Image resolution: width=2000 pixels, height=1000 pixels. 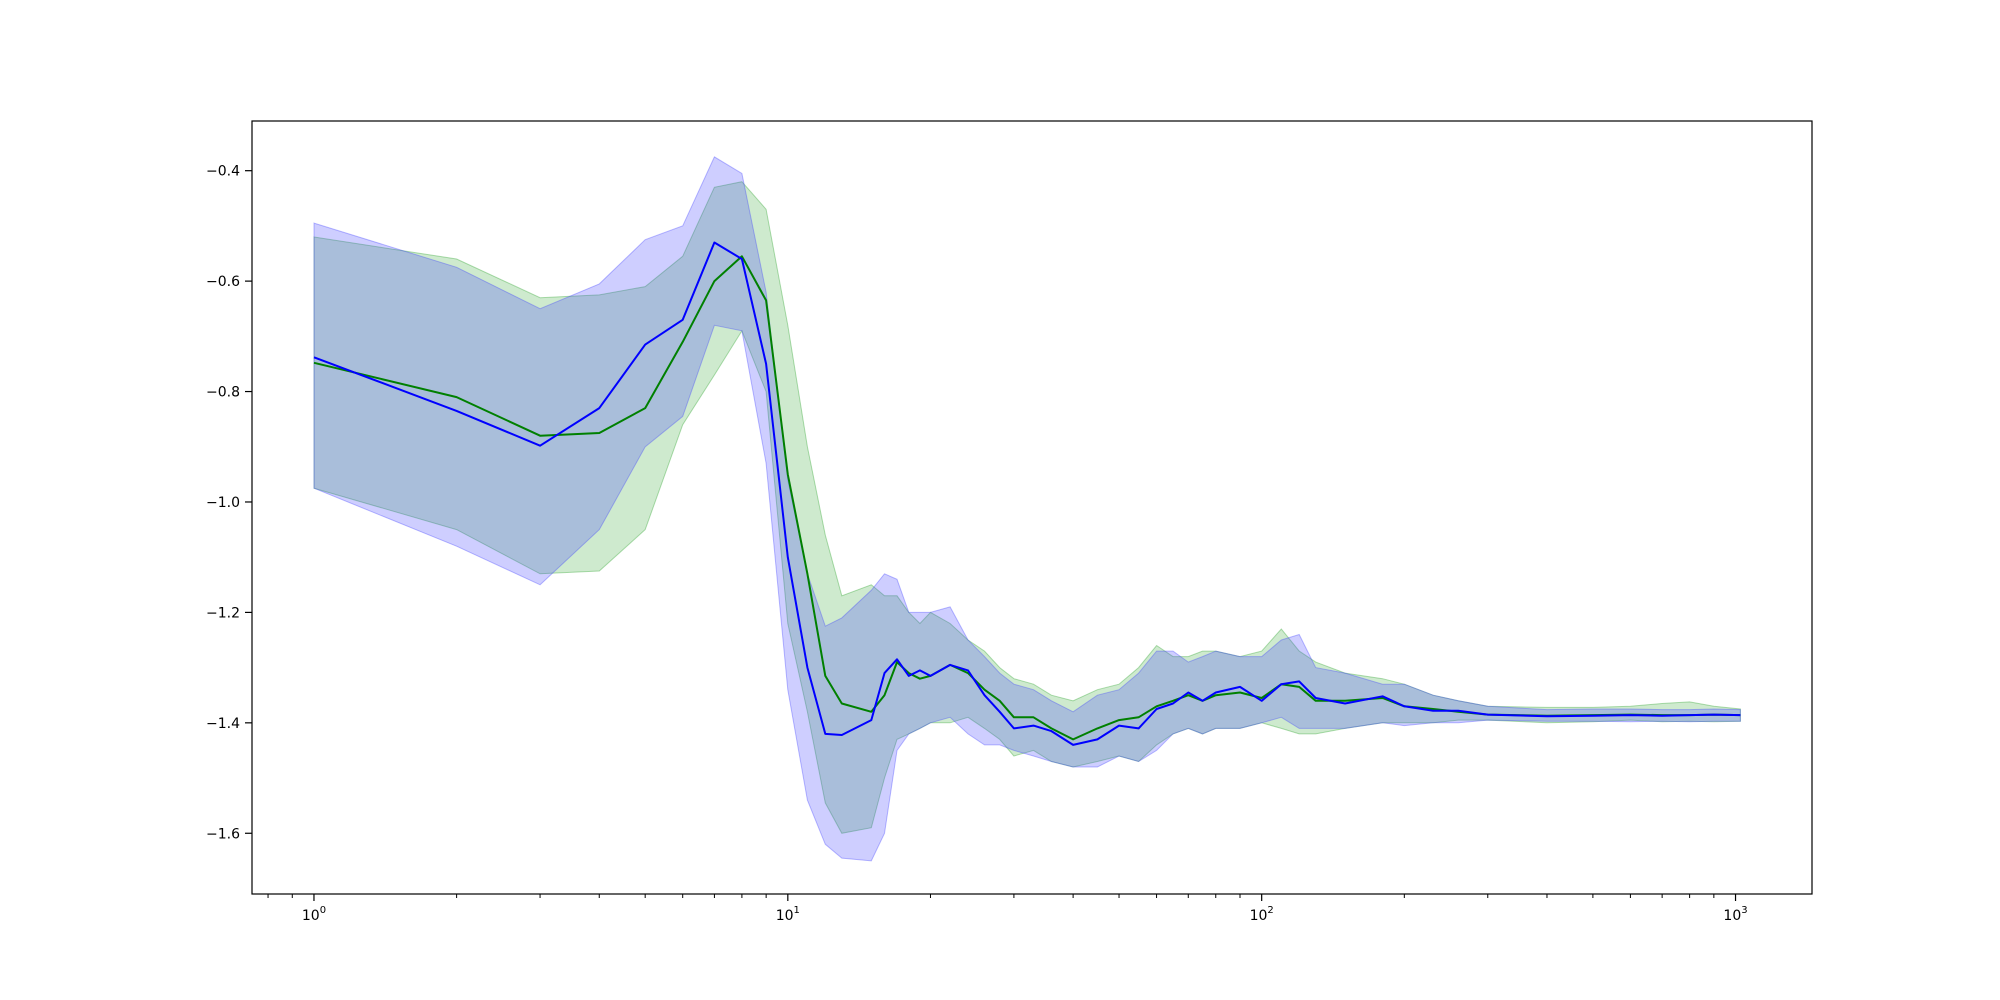 What do you see at coordinates (223, 282) in the screenshot?
I see `y-tick-label: −0.6` at bounding box center [223, 282].